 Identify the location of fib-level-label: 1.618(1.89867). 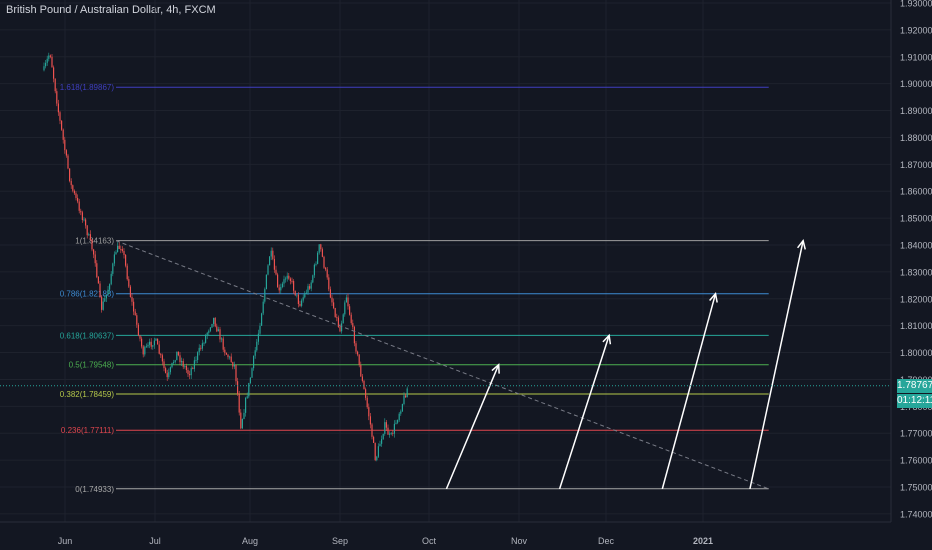
(87, 87).